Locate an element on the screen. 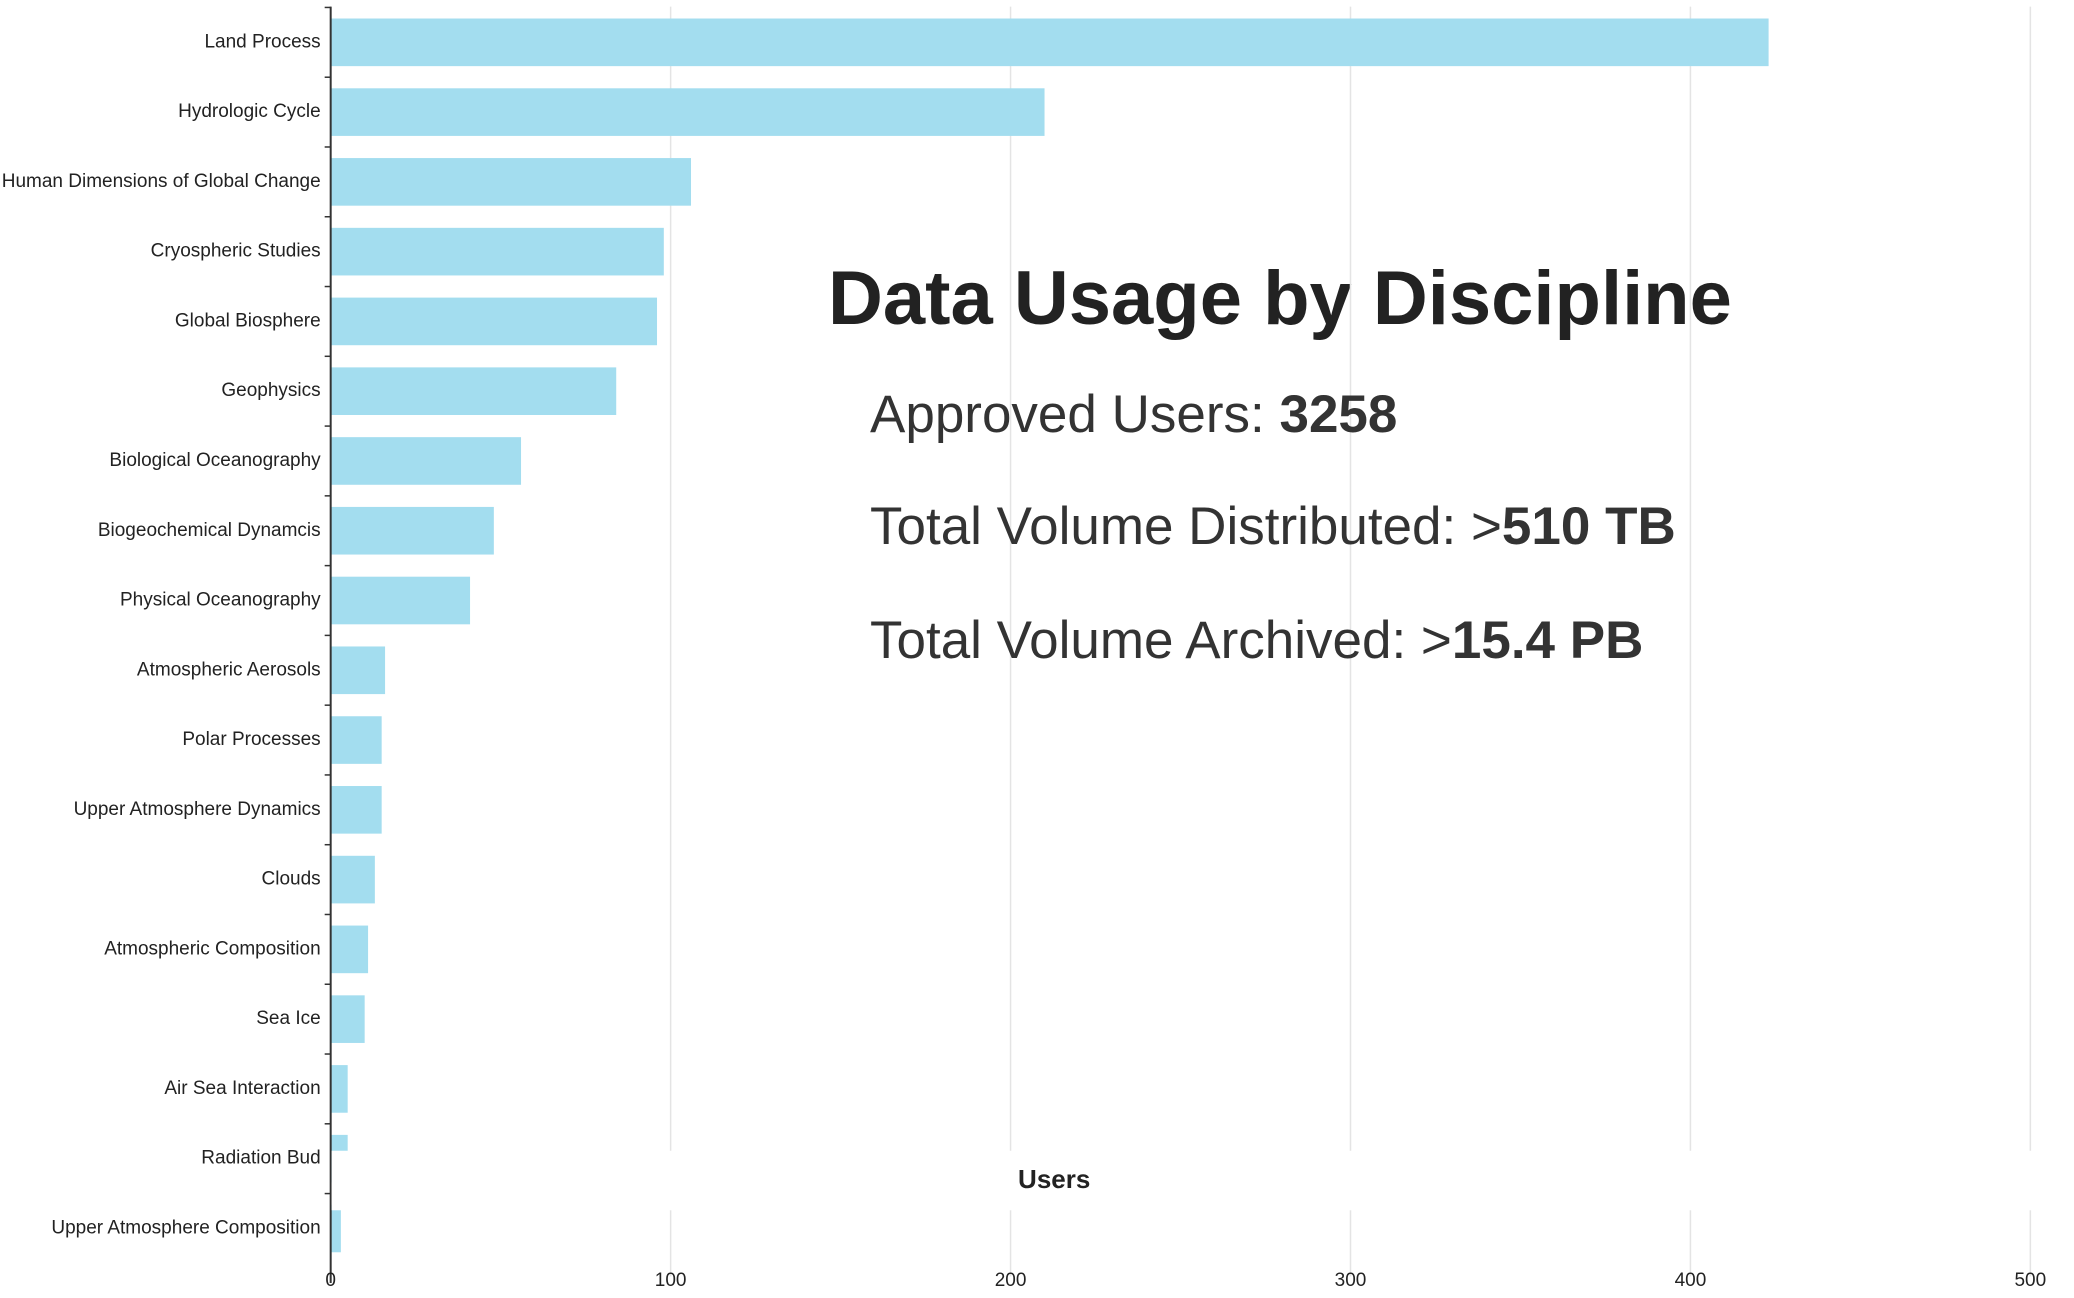 The image size is (2074, 1298). y-tick-label: Physical Oceanography is located at coordinates (220, 600).